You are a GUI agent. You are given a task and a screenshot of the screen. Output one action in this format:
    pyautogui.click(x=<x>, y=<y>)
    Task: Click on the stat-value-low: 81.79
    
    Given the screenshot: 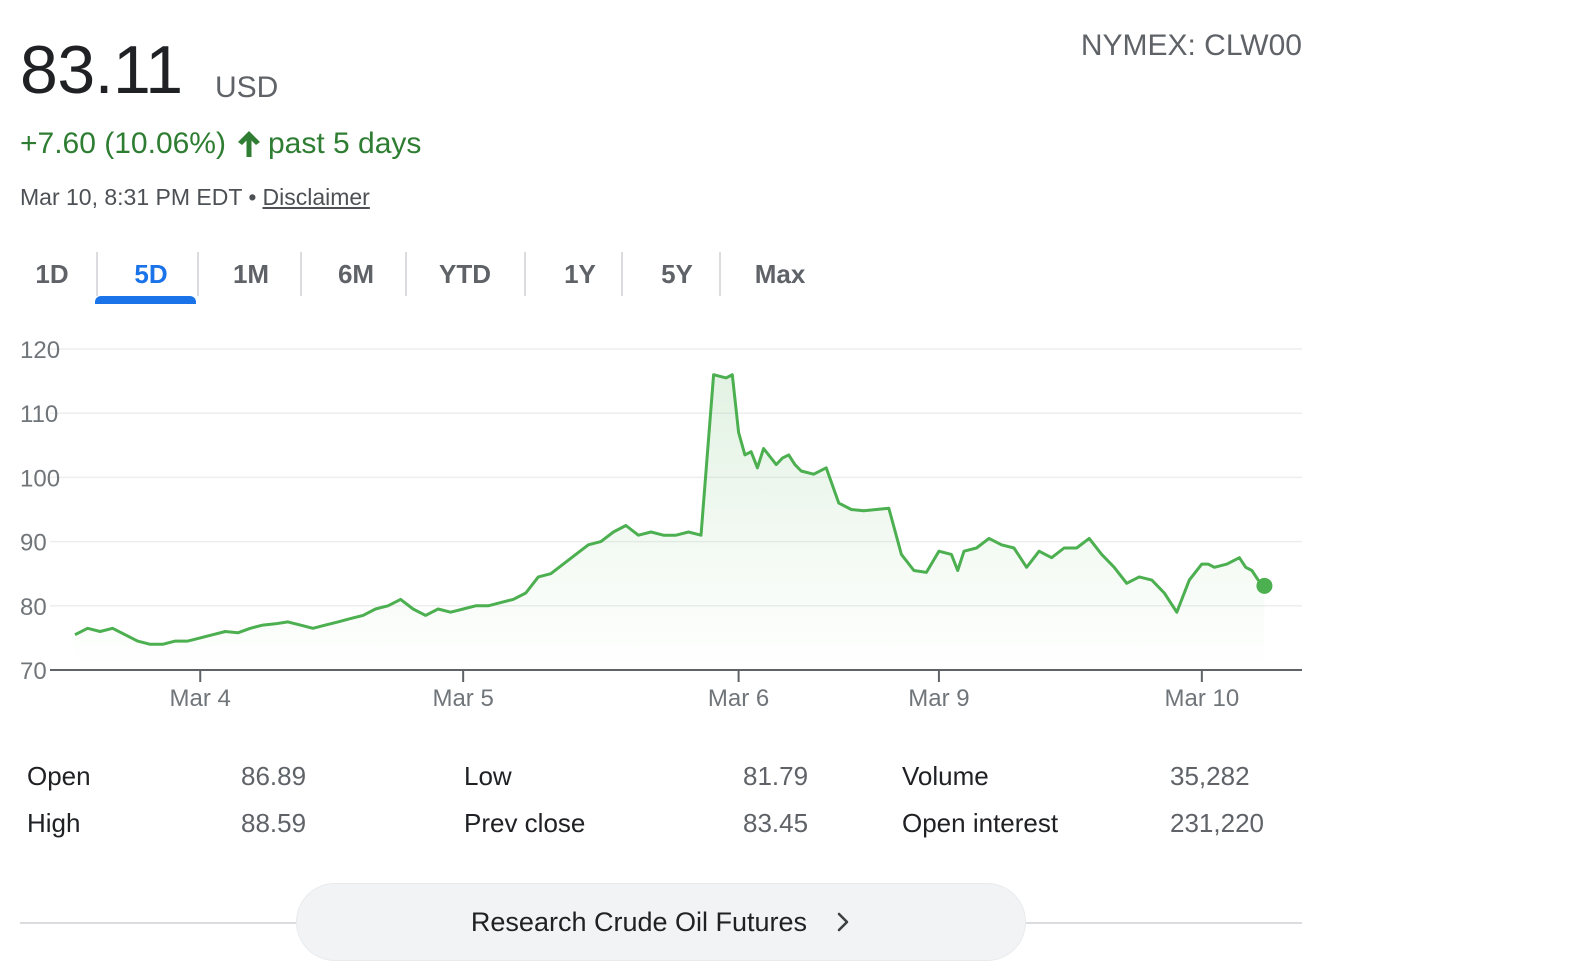 What is the action you would take?
    pyautogui.click(x=776, y=776)
    